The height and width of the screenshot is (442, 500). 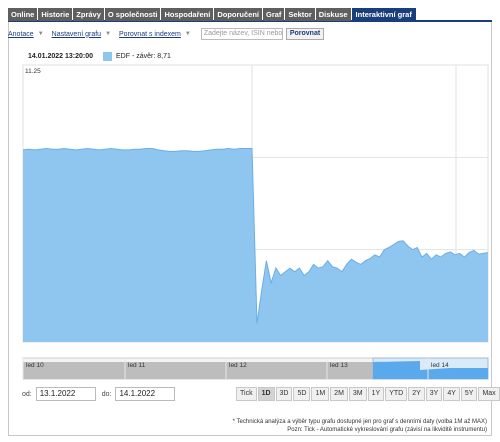 I want to click on period-button-5y: 5Y, so click(x=469, y=394).